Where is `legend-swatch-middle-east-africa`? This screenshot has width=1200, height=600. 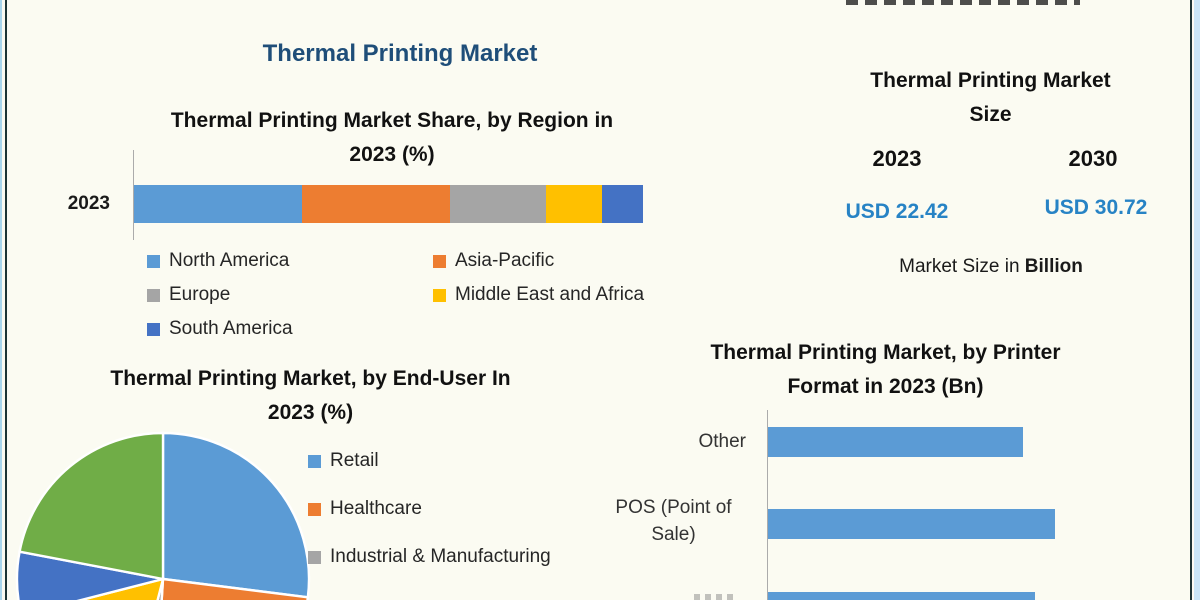
legend-swatch-middle-east-africa is located at coordinates (439, 295).